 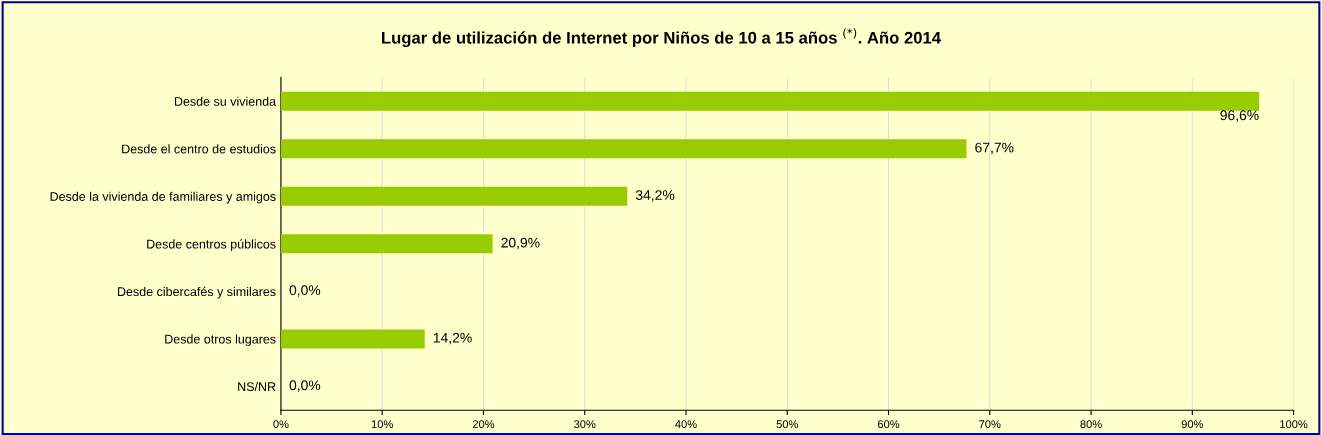 I want to click on y-tick-label: NS/NR, so click(x=257, y=386).